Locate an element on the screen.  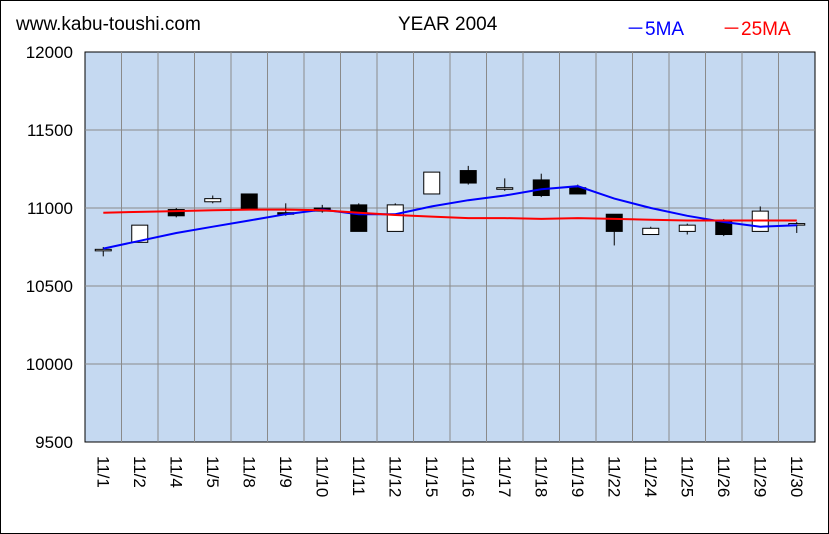
x-tick-label: 11/5 is located at coordinates (212, 472).